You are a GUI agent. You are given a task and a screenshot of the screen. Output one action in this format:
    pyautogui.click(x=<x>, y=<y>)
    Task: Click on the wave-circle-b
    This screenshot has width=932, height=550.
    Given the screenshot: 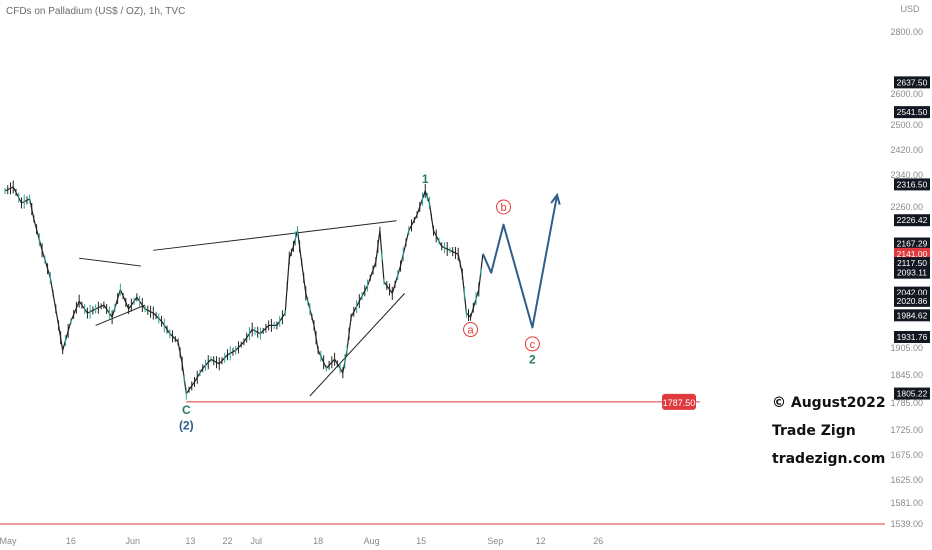 What is the action you would take?
    pyautogui.click(x=504, y=207)
    